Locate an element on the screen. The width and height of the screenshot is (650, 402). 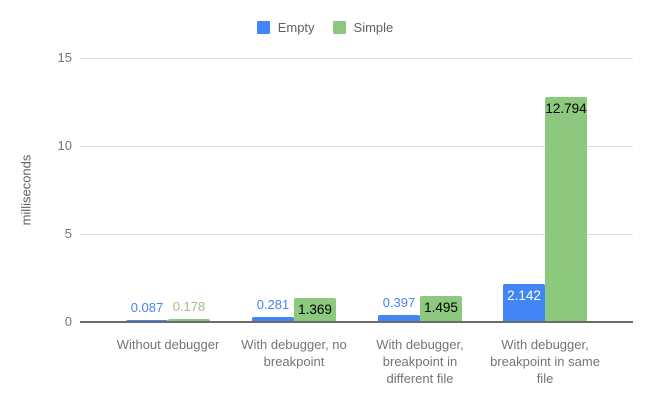
y-axis-tick-label: 10 is located at coordinates (64, 145).